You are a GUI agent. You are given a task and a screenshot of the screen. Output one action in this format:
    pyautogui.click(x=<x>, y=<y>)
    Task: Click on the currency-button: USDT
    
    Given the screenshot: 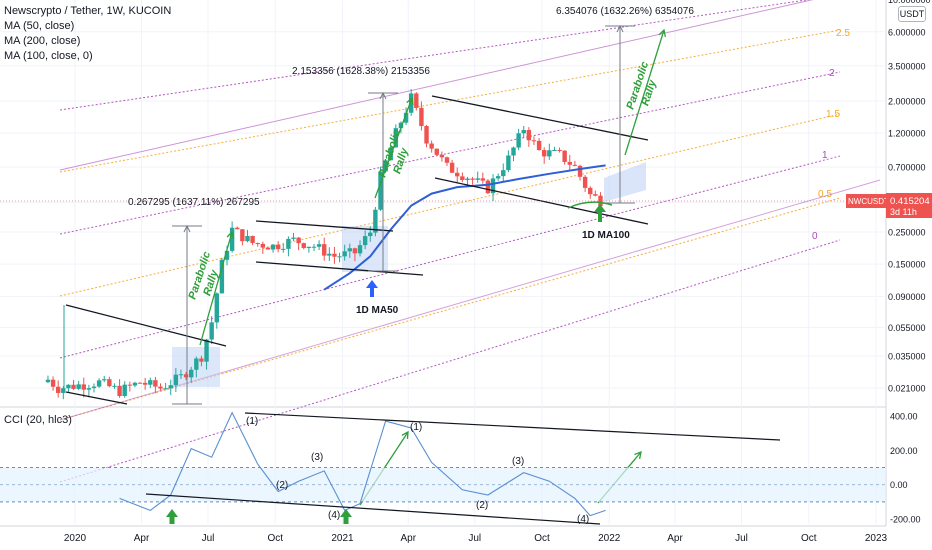 What is the action you would take?
    pyautogui.click(x=912, y=14)
    